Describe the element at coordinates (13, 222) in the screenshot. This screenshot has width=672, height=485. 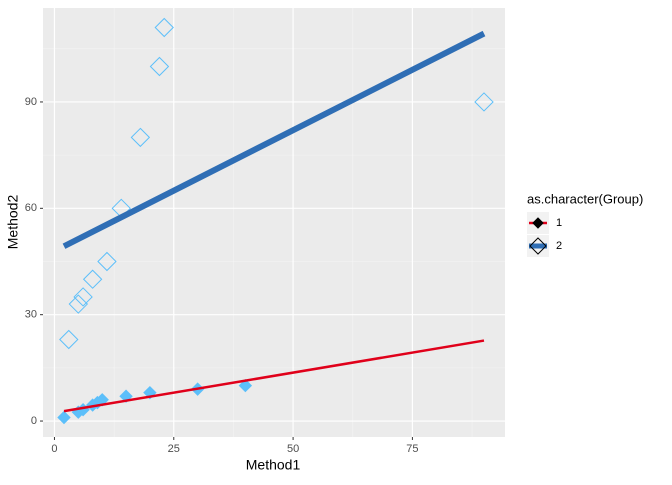
I see `y-axis-label: Method2` at that location.